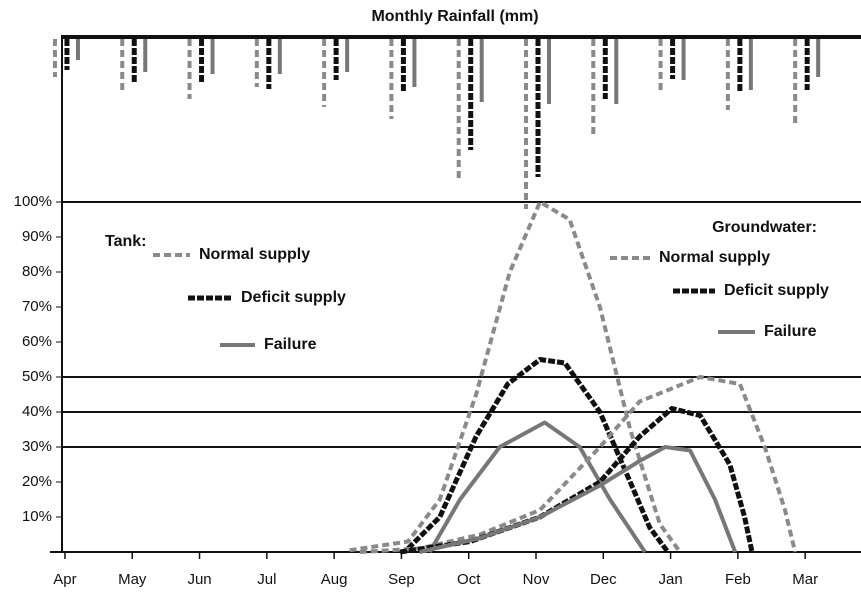 The image size is (861, 594). What do you see at coordinates (334, 579) in the screenshot?
I see `x-tick-label: Aug` at bounding box center [334, 579].